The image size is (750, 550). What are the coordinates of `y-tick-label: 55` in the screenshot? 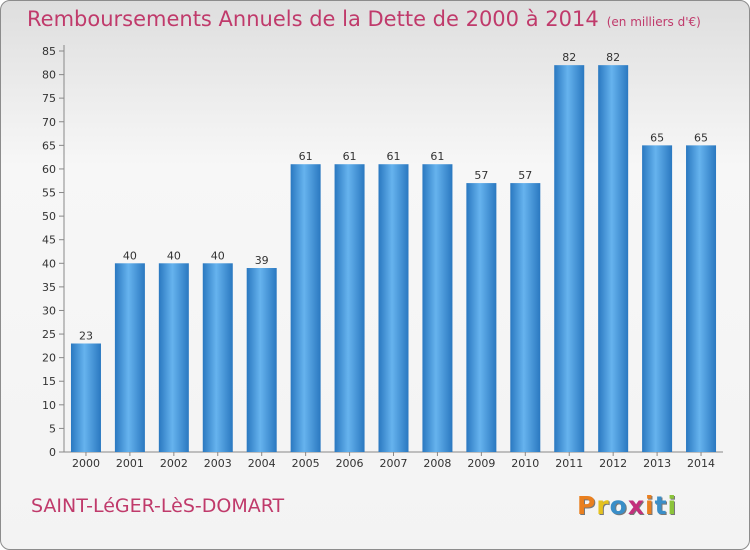 It's located at (49, 193).